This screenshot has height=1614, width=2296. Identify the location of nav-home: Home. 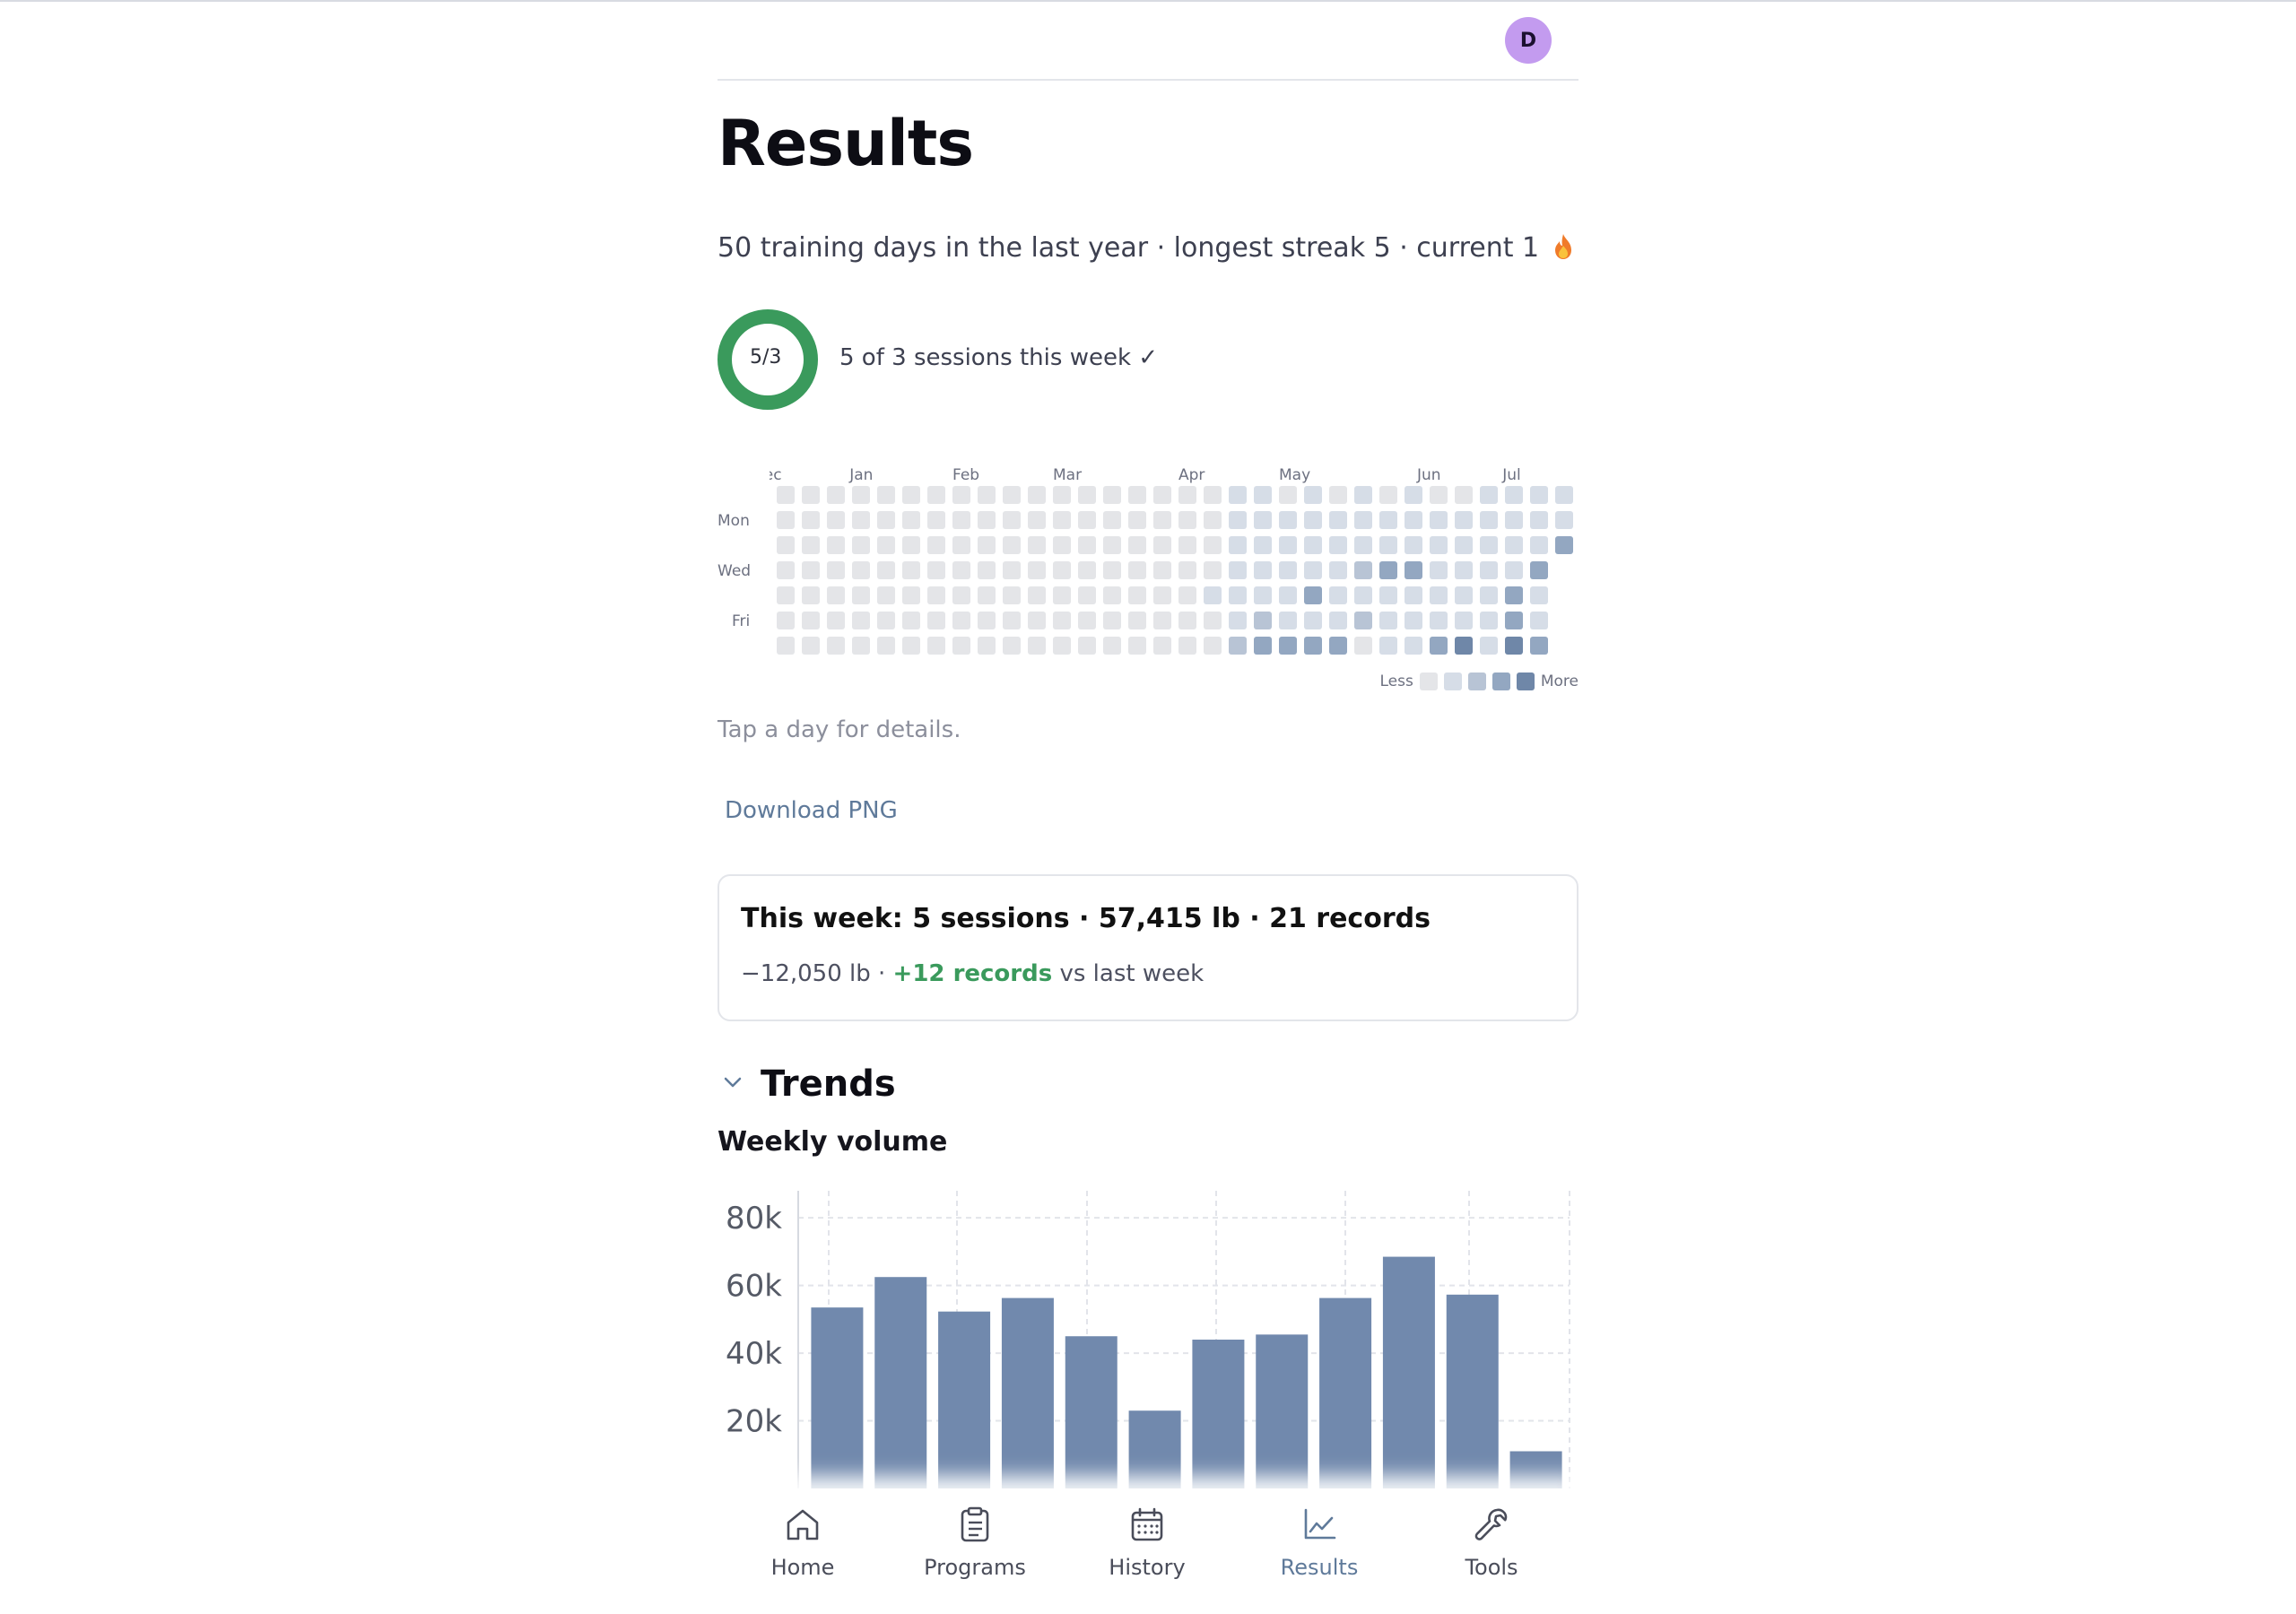
(803, 1554).